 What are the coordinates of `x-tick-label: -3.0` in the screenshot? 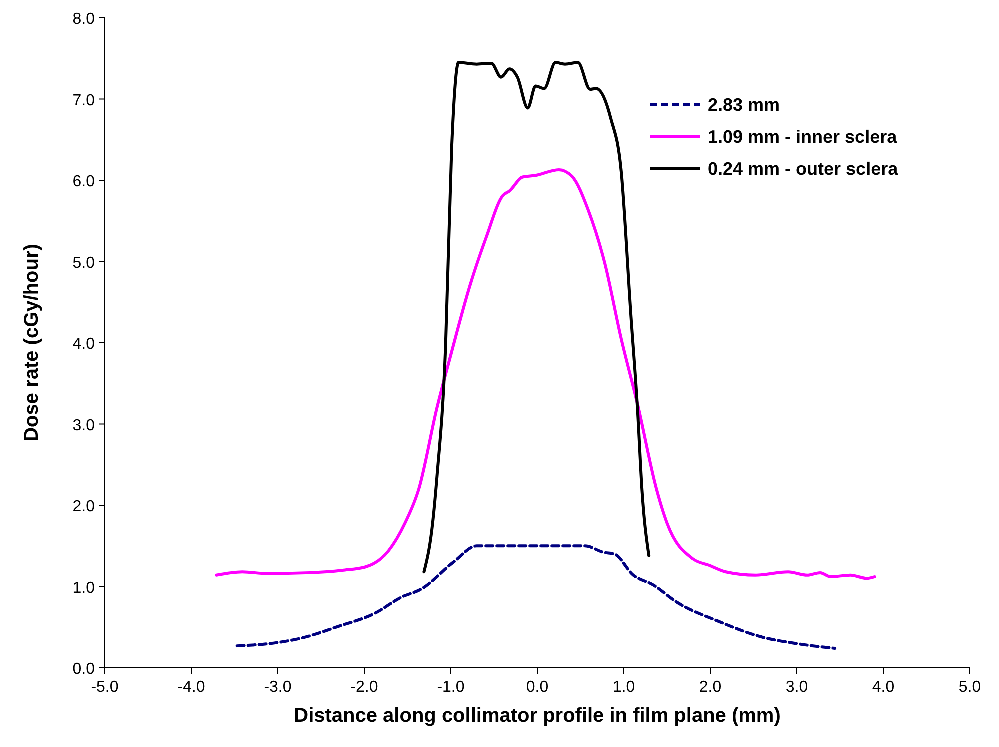 It's located at (278, 687).